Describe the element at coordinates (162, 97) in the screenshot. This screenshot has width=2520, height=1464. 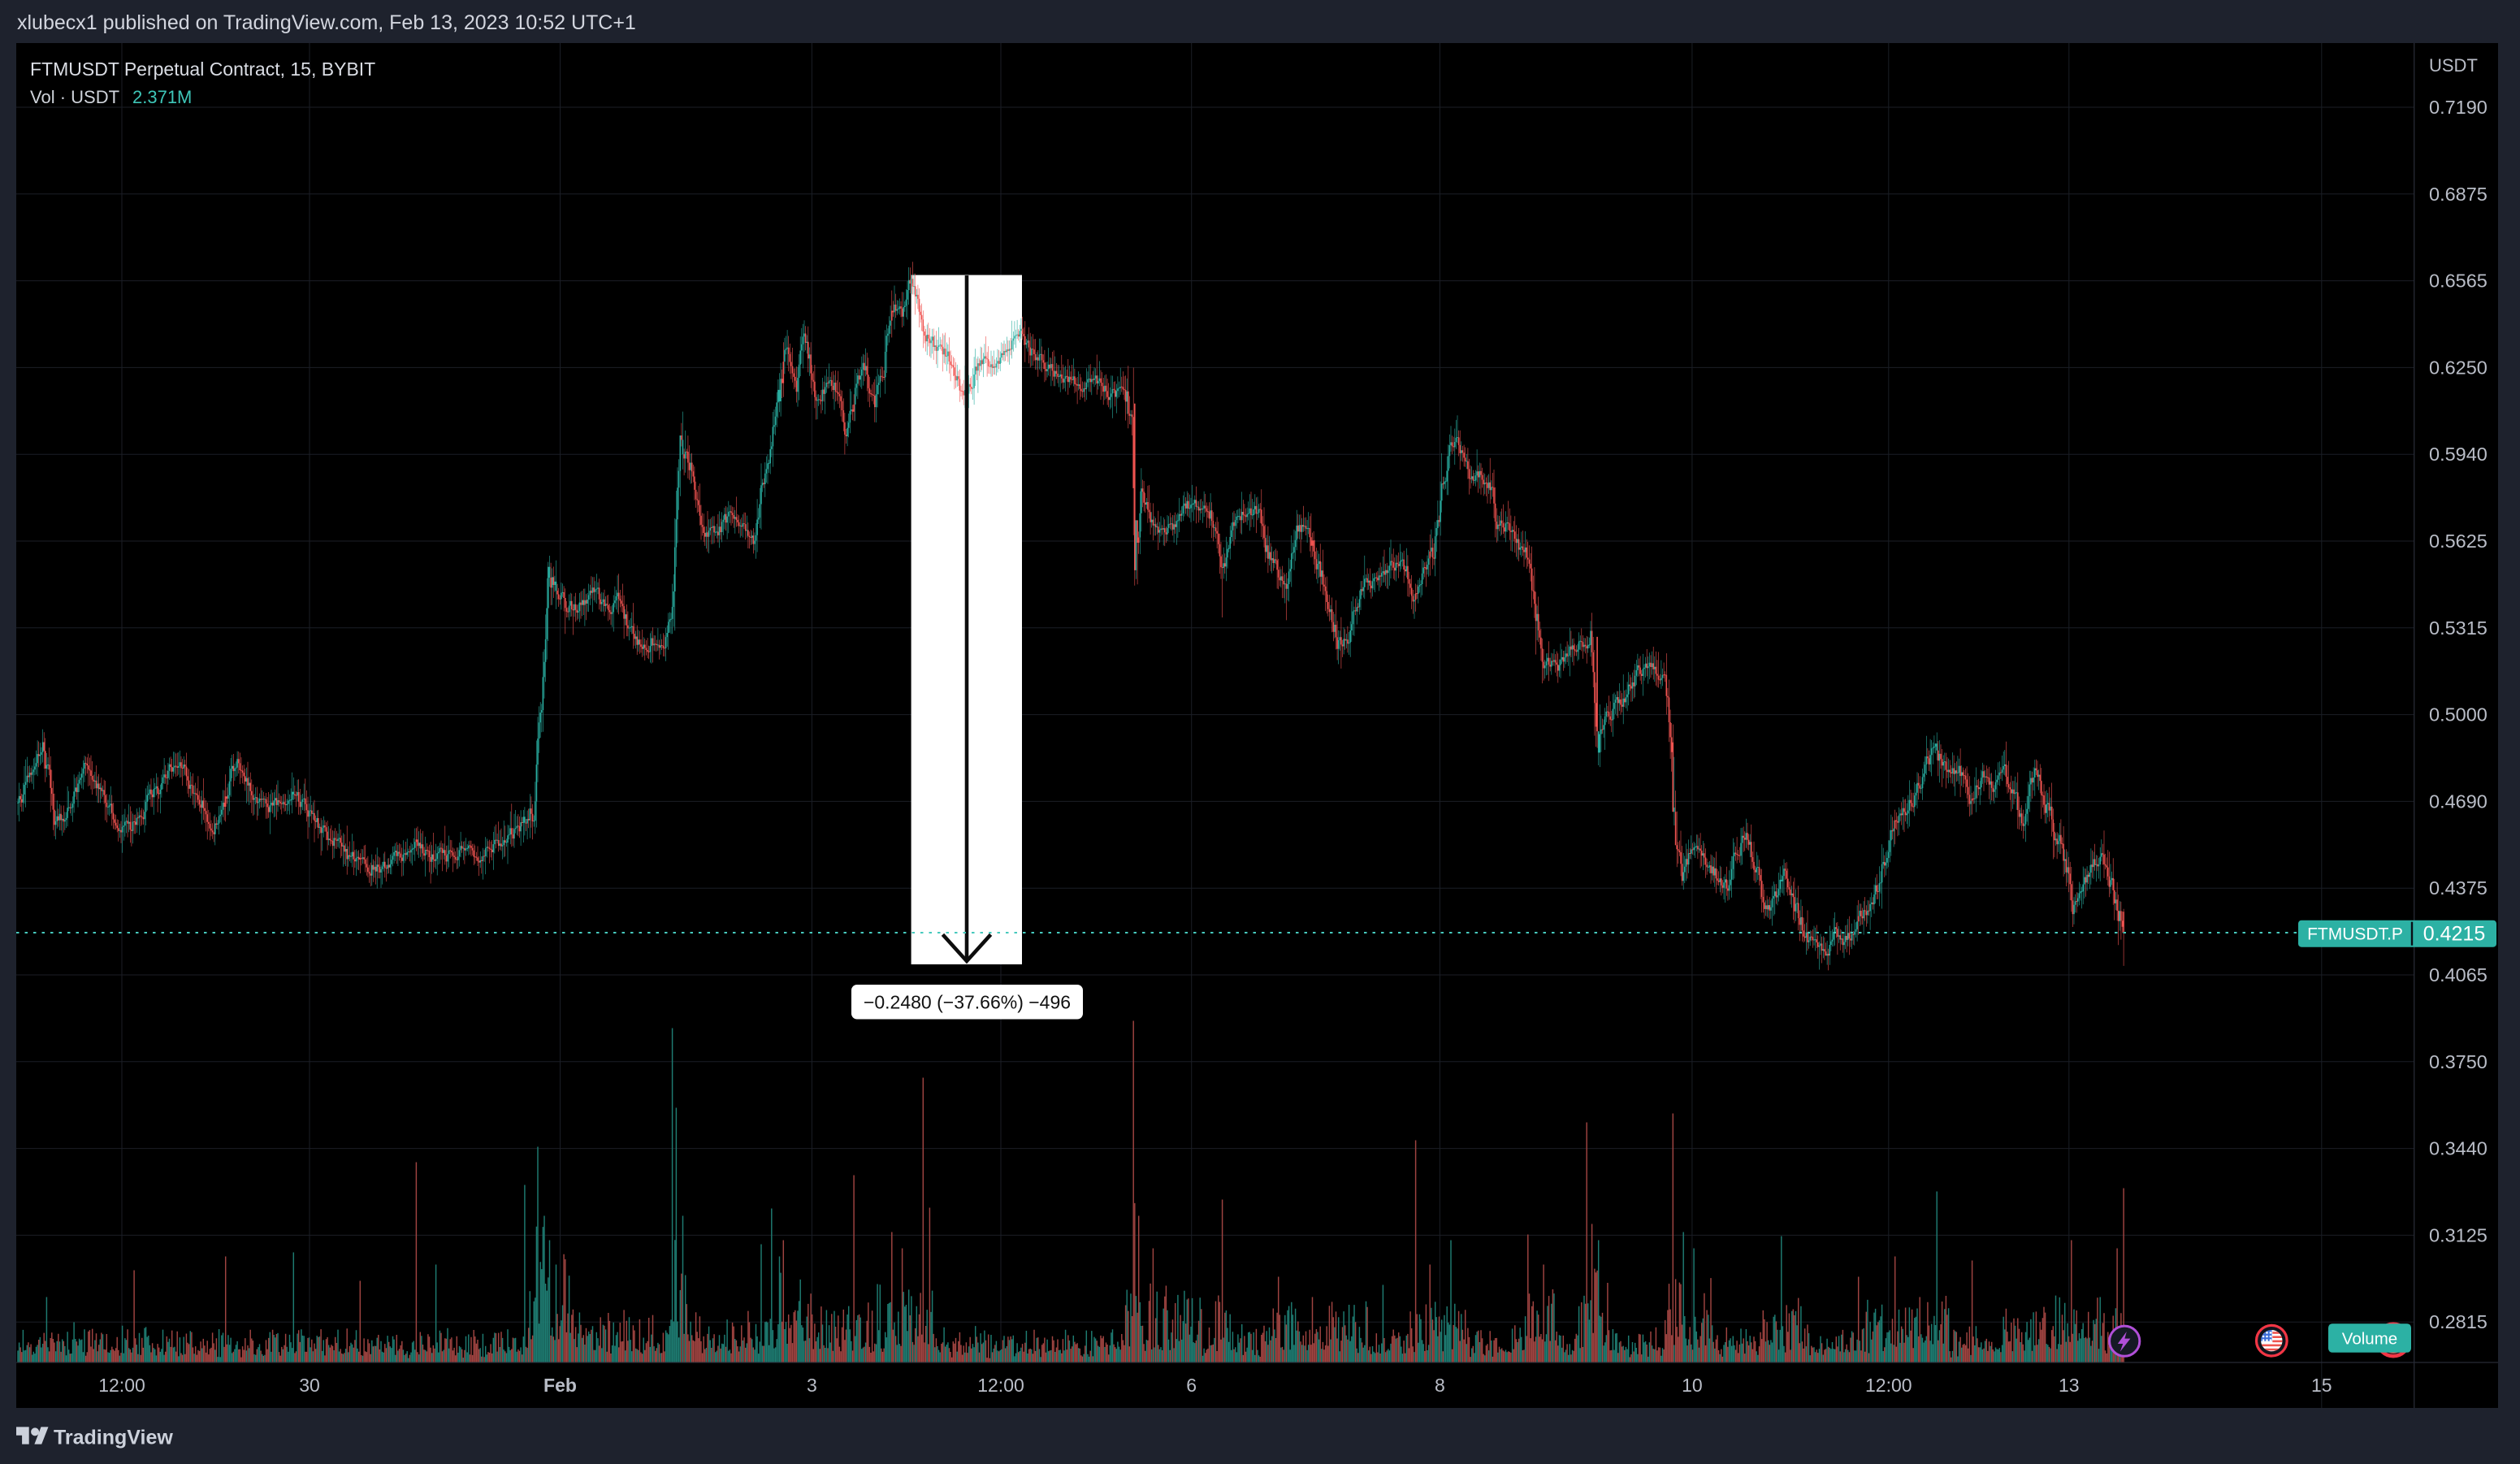
I see `svg-text: 2.371M` at that location.